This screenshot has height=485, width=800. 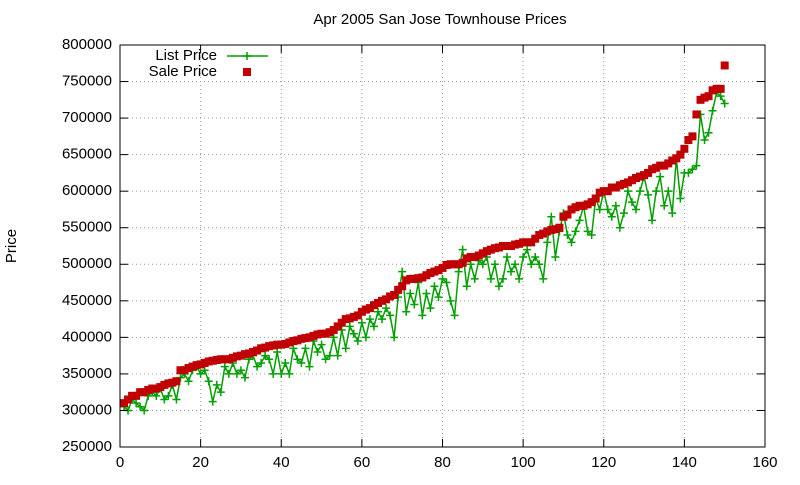 What do you see at coordinates (523, 462) in the screenshot?
I see `x-tick-label: 100` at bounding box center [523, 462].